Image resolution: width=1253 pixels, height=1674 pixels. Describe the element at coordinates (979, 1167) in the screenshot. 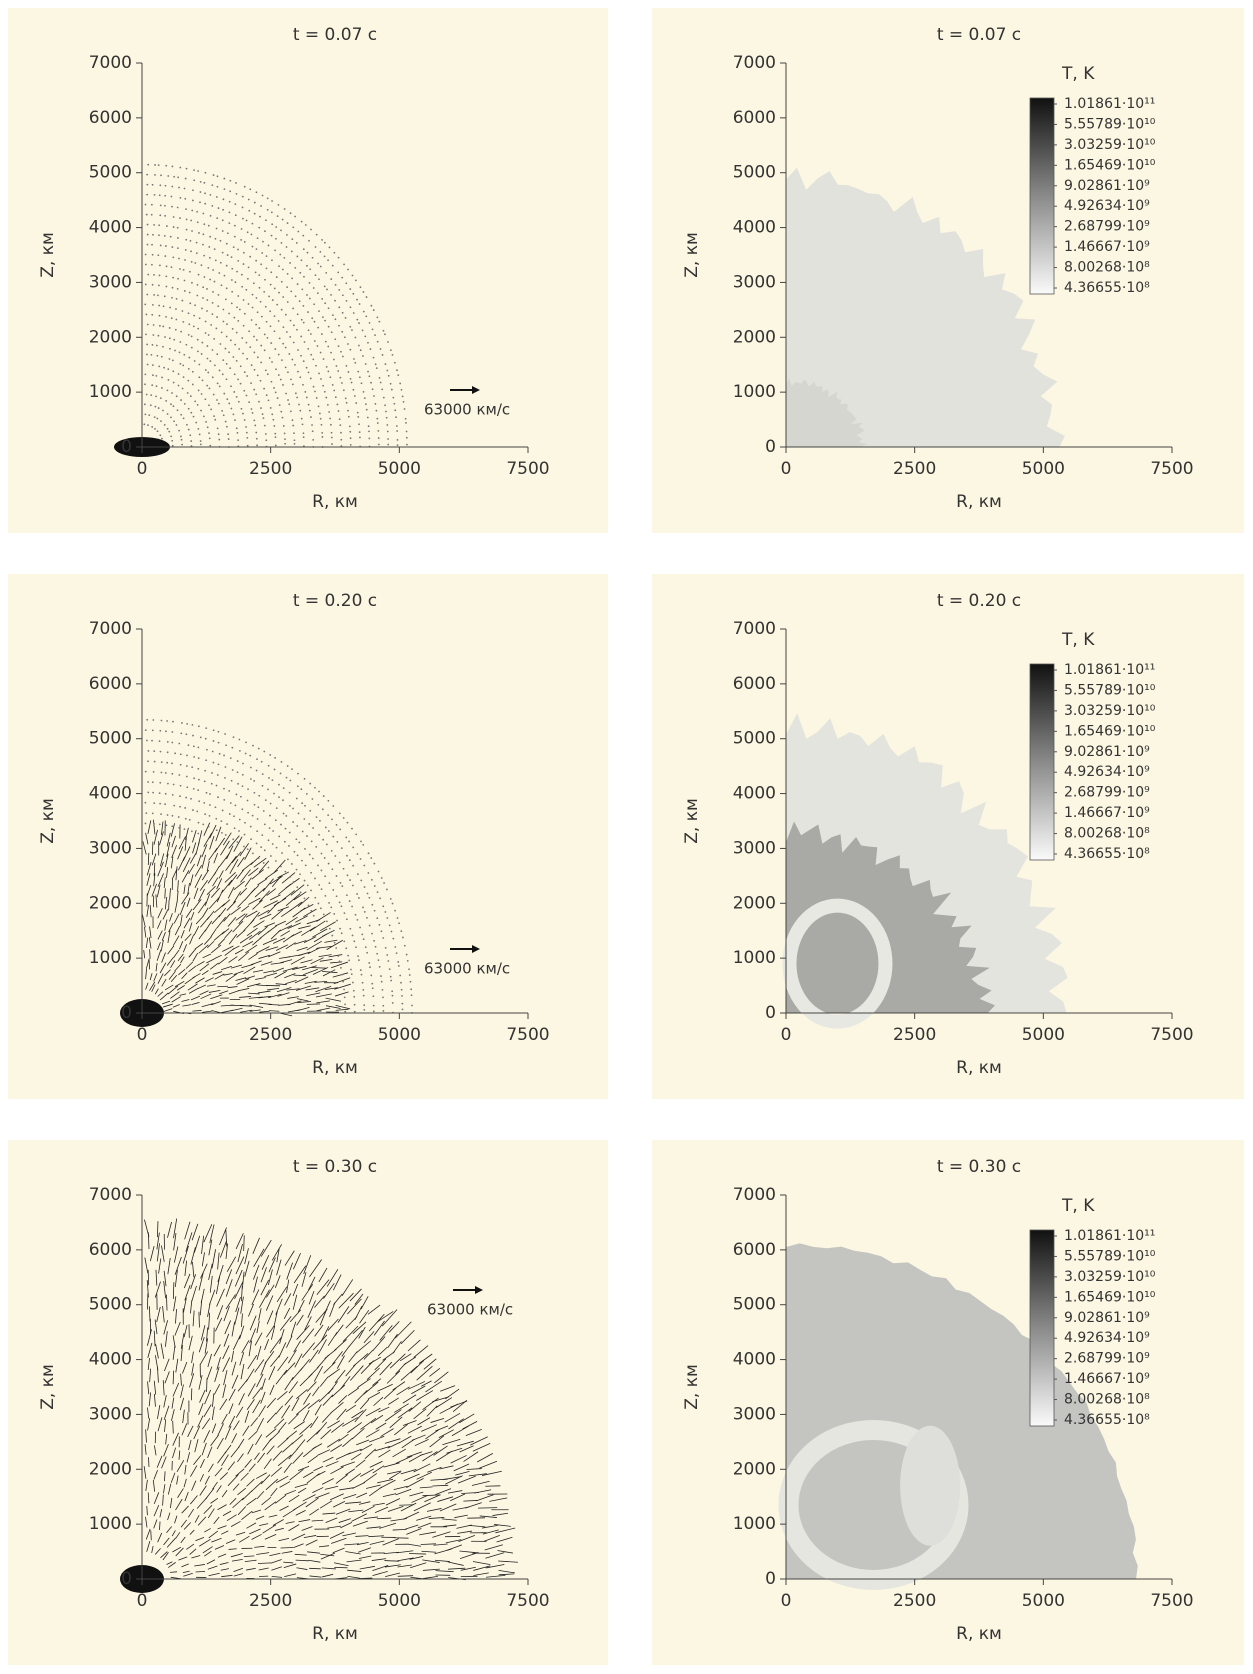

I see `chart-title: t = 0.30 с` at that location.